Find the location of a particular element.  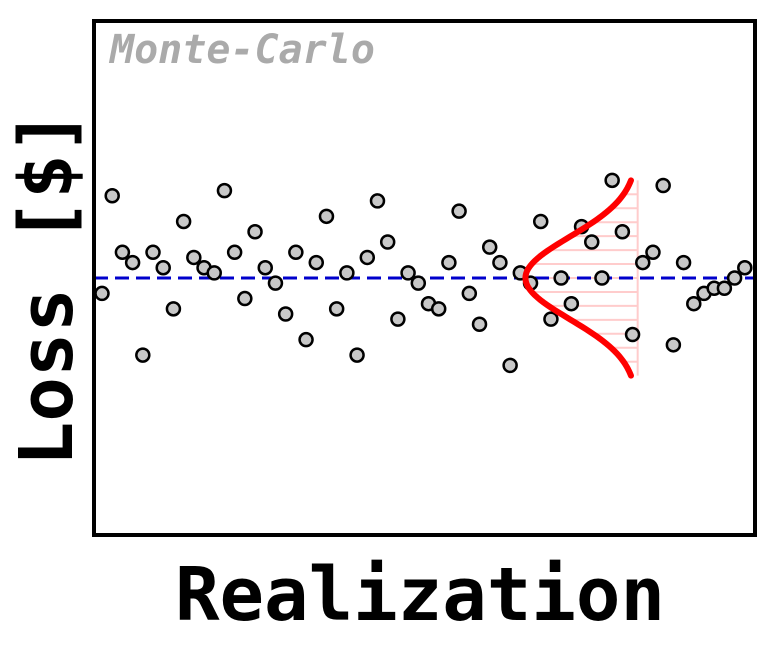

x-axis-label: Realization is located at coordinates (420, 595).